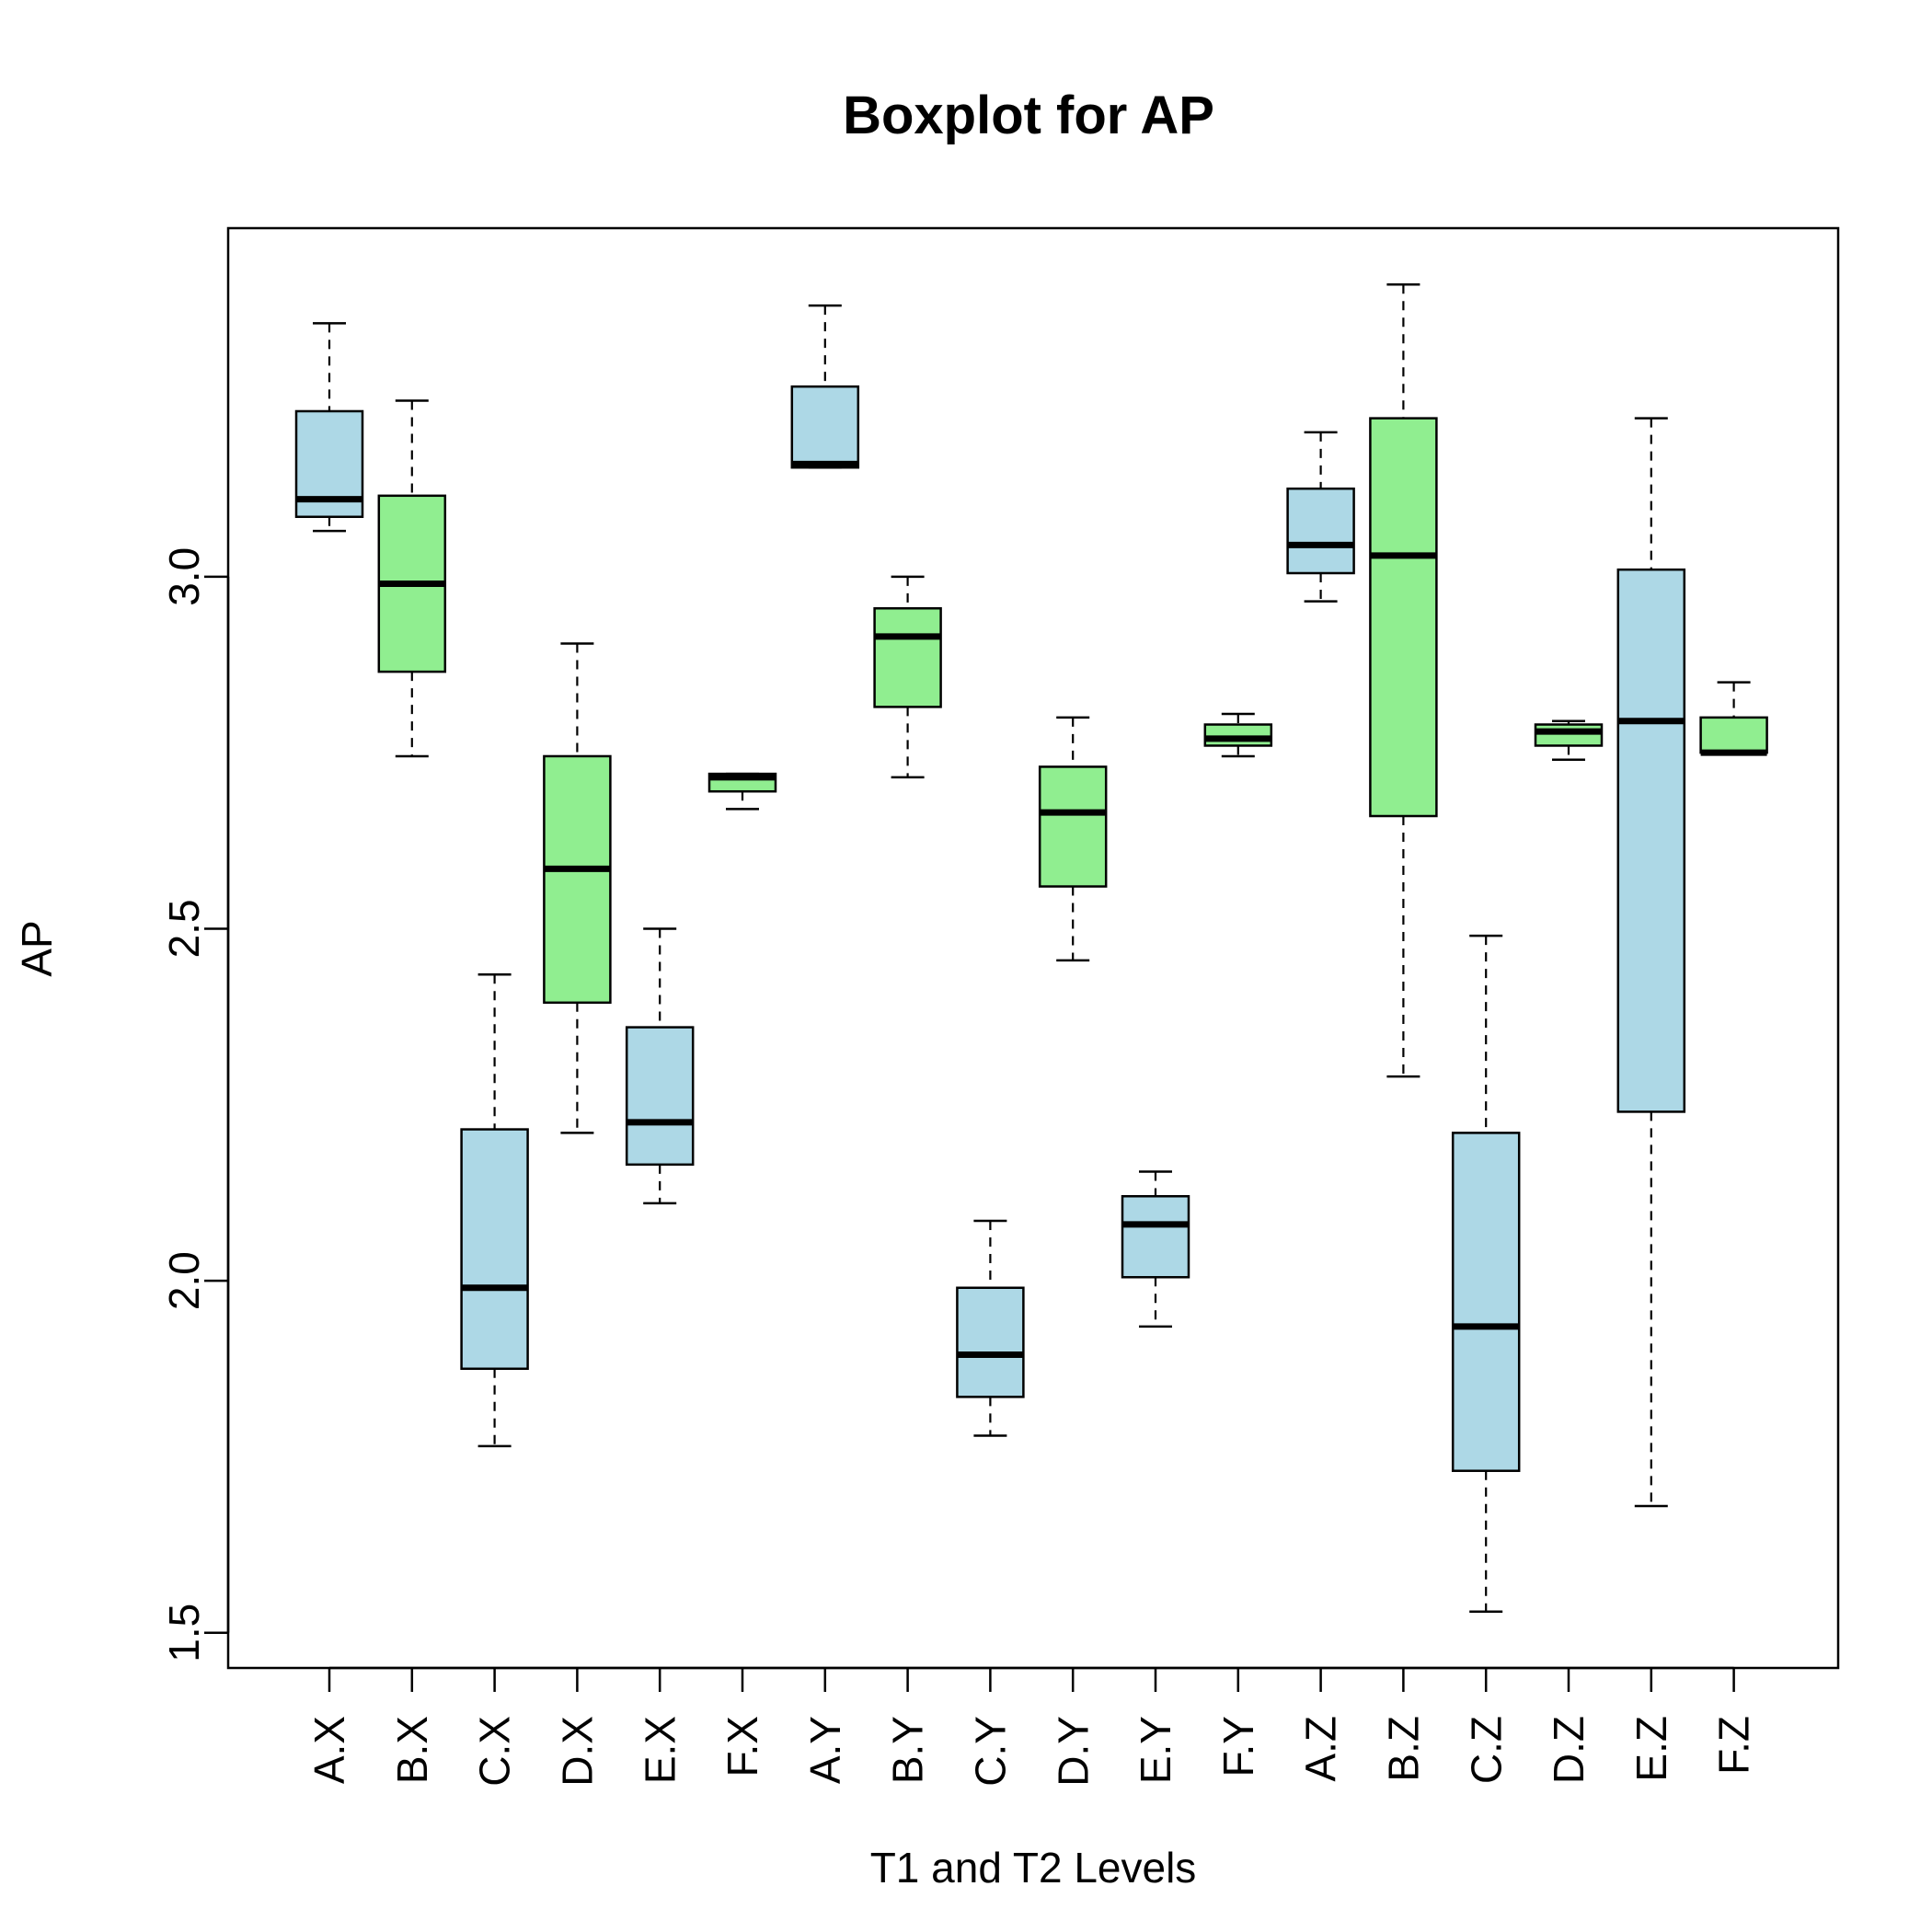 This screenshot has width=1932, height=1932. What do you see at coordinates (1569, 1750) in the screenshot?
I see `x-tick-label: D.Z` at bounding box center [1569, 1750].